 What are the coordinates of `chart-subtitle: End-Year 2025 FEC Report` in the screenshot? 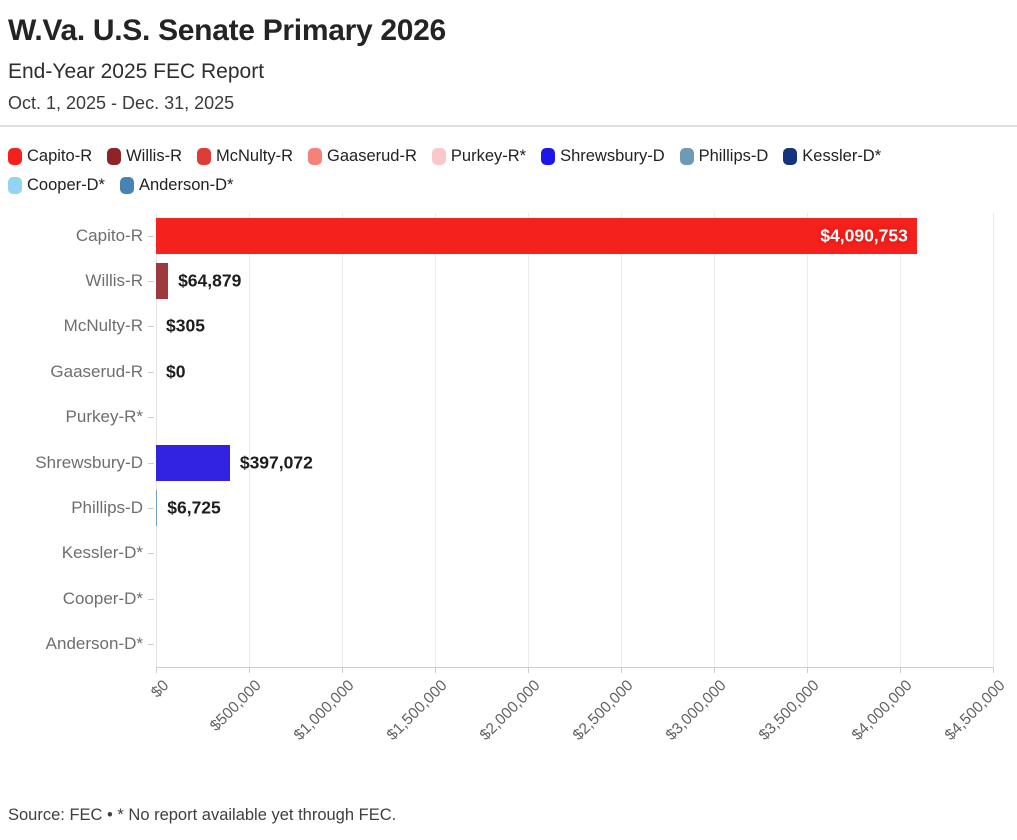 It's located at (136, 71).